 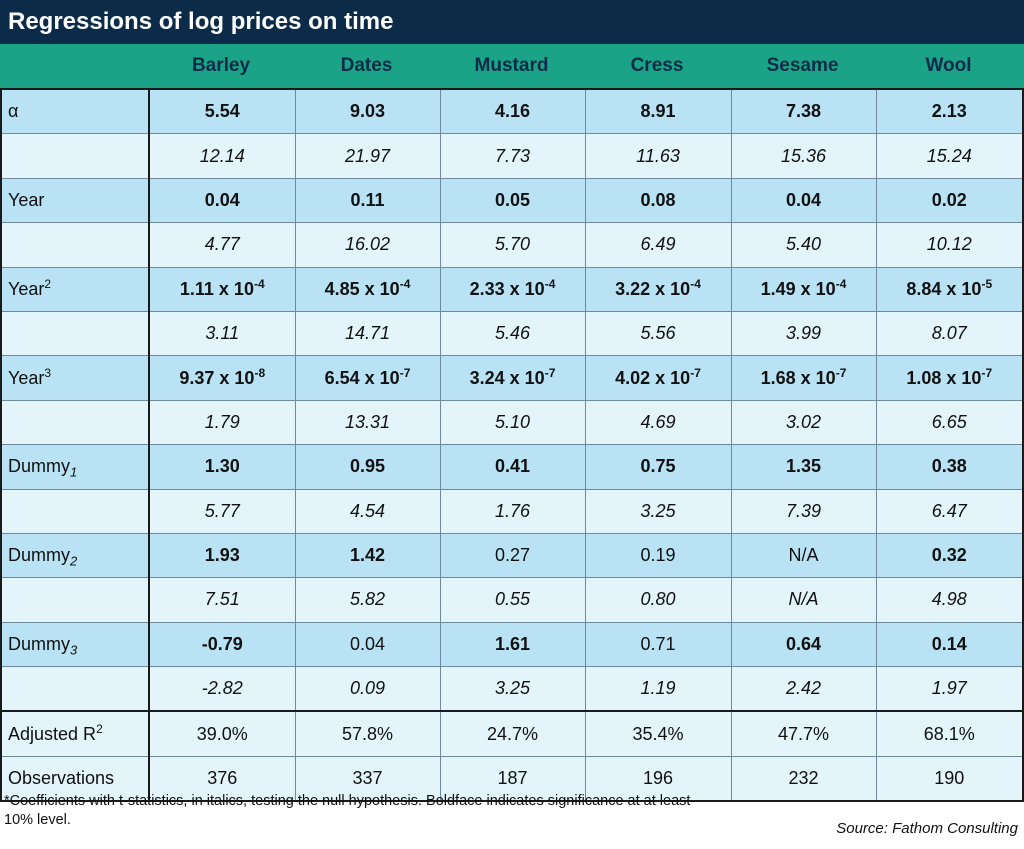 What do you see at coordinates (367, 733) in the screenshot?
I see `cell-value: 57.8%` at bounding box center [367, 733].